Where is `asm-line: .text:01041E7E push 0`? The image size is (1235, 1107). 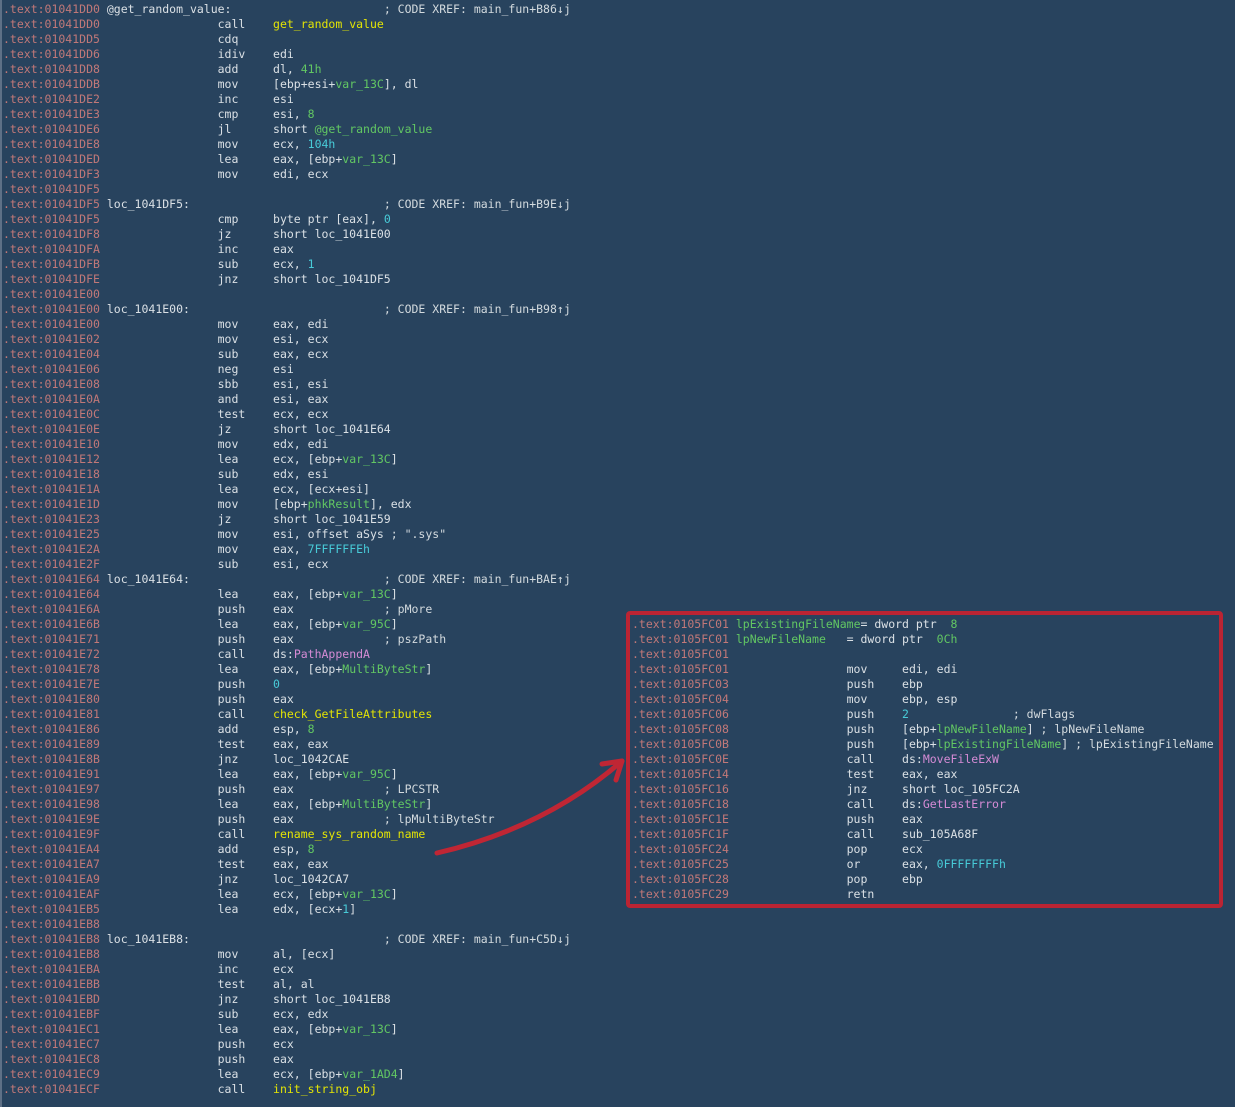
asm-line: .text:01041E7E push 0 is located at coordinates (287, 684).